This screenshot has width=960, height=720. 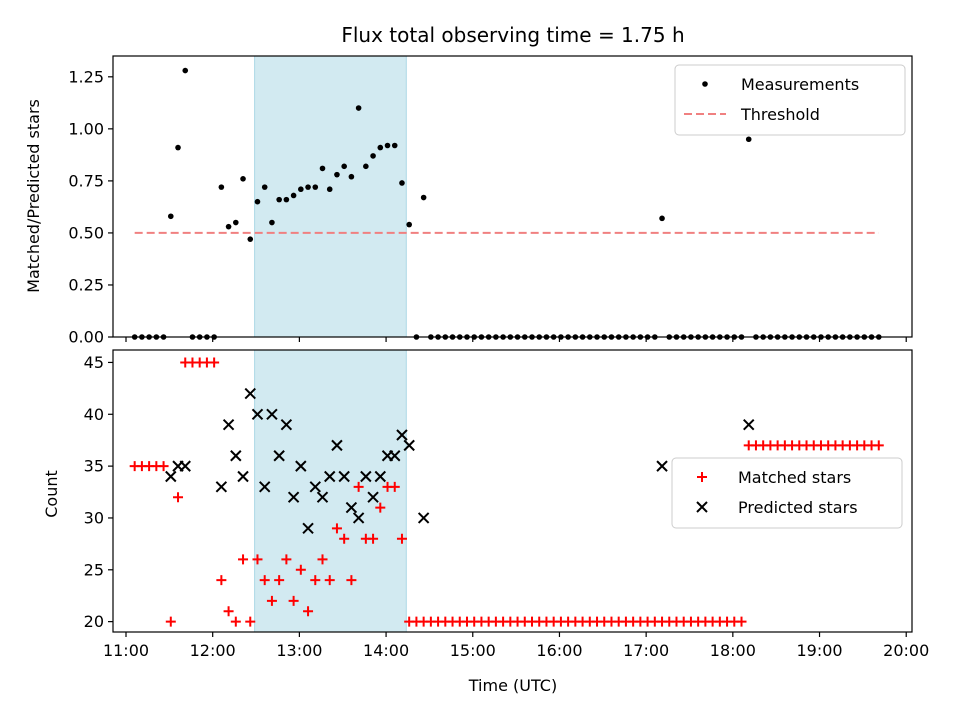 I want to click on bottom-panel-y-axis-label: Count, so click(x=51, y=494).